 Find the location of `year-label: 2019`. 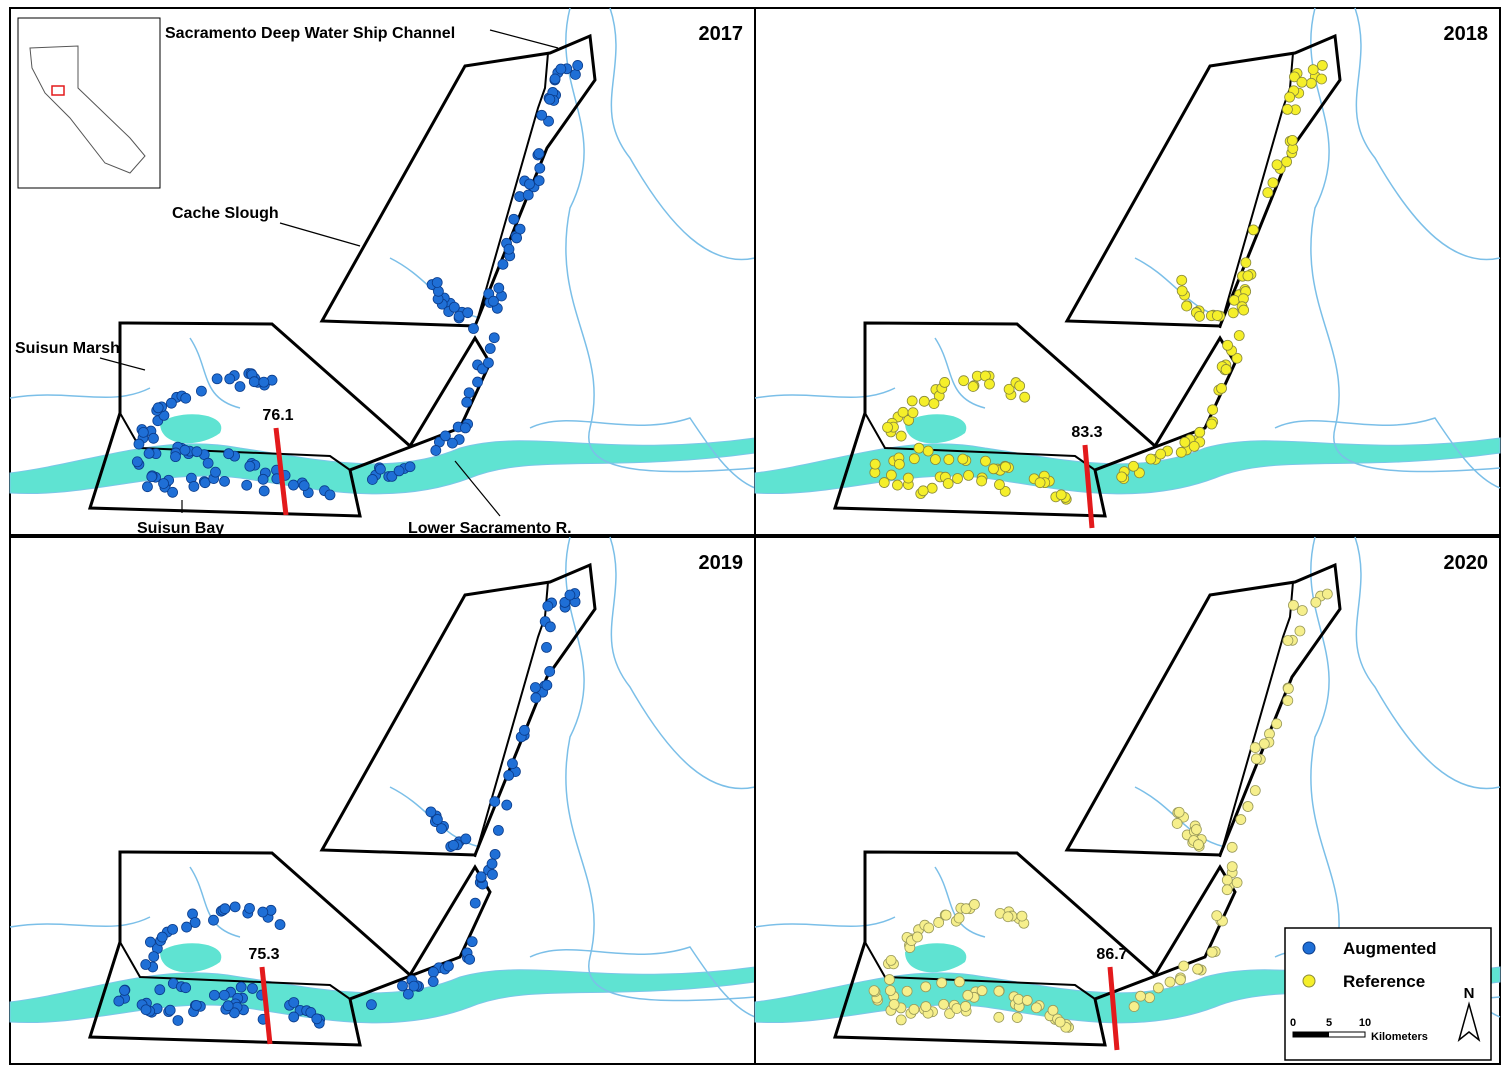

year-label: 2019 is located at coordinates (721, 563).